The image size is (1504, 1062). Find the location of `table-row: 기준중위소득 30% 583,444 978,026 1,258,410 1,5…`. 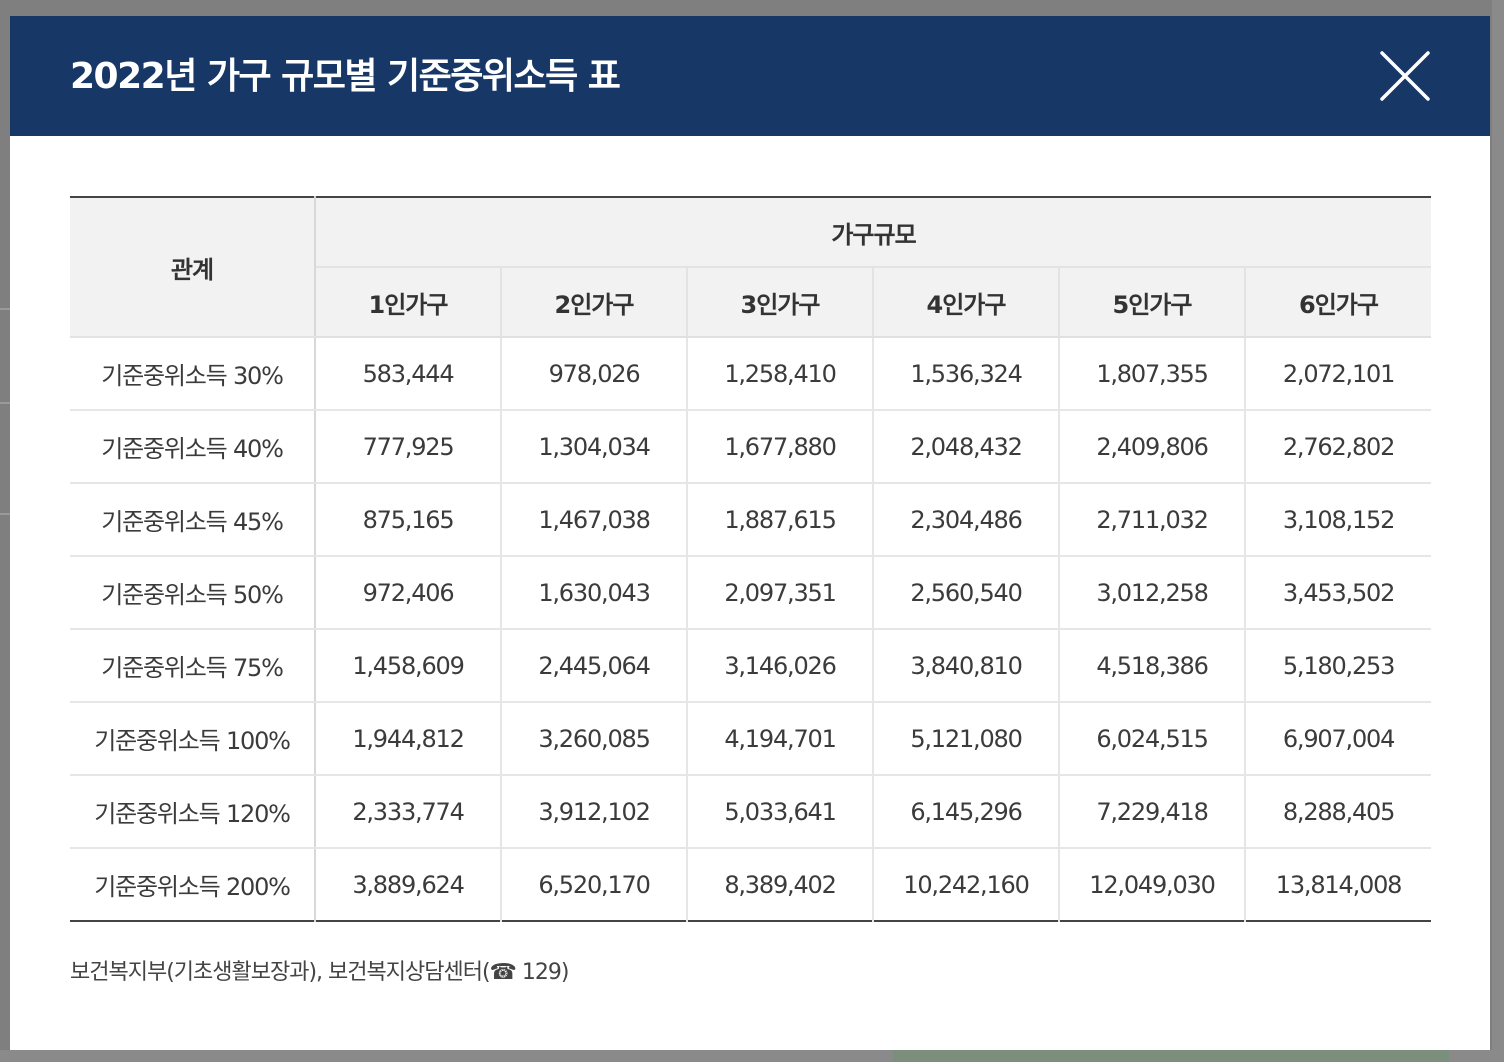

table-row: 기준중위소득 30% 583,444 978,026 1,258,410 1,5… is located at coordinates (751, 374).